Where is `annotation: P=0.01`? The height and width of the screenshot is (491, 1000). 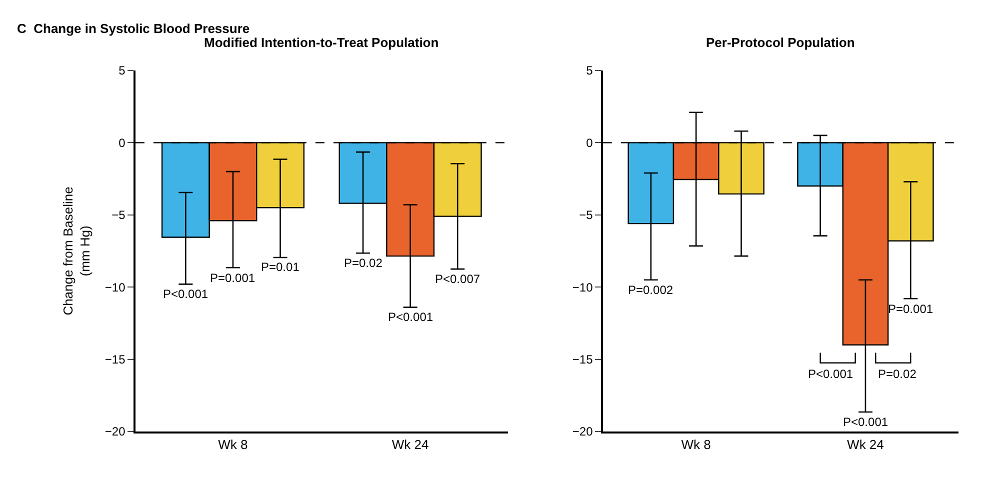 annotation: P=0.01 is located at coordinates (280, 267).